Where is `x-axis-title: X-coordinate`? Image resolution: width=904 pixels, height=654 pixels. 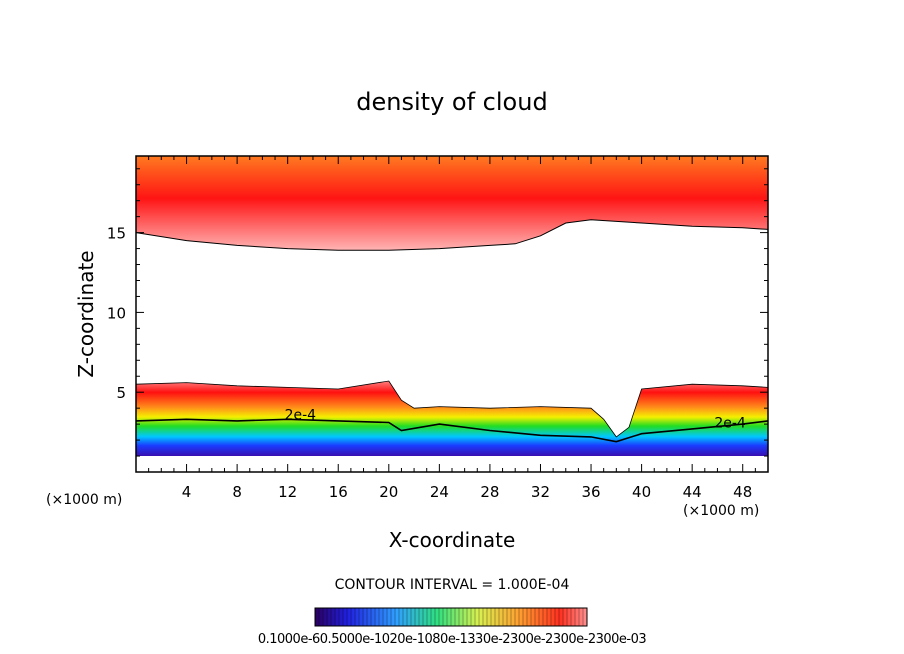 x-axis-title: X-coordinate is located at coordinates (452, 540).